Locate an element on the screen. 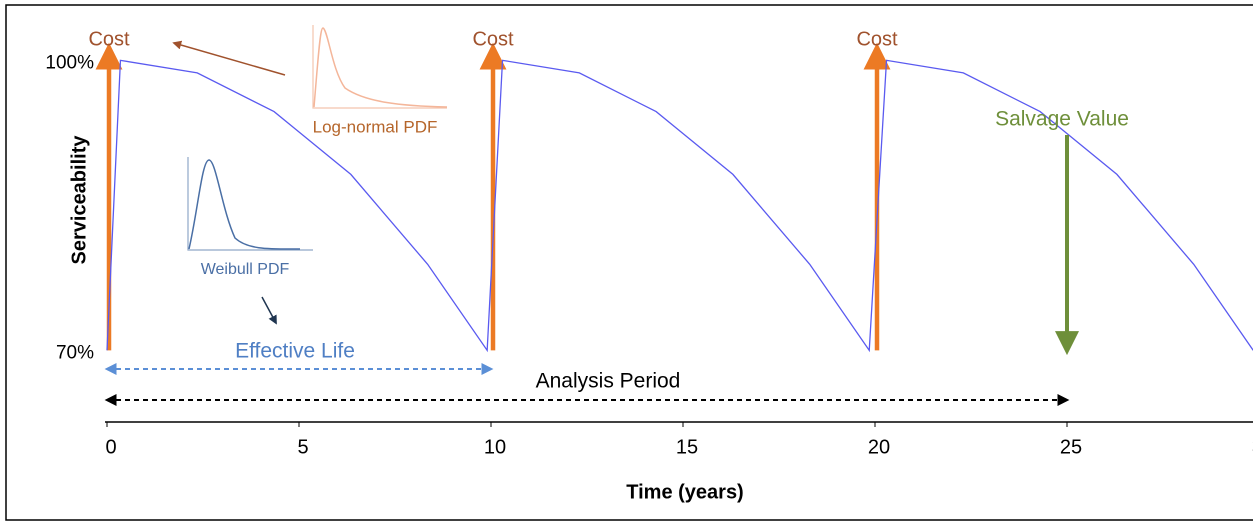  y-tick-label: 100% is located at coordinates (69, 62).